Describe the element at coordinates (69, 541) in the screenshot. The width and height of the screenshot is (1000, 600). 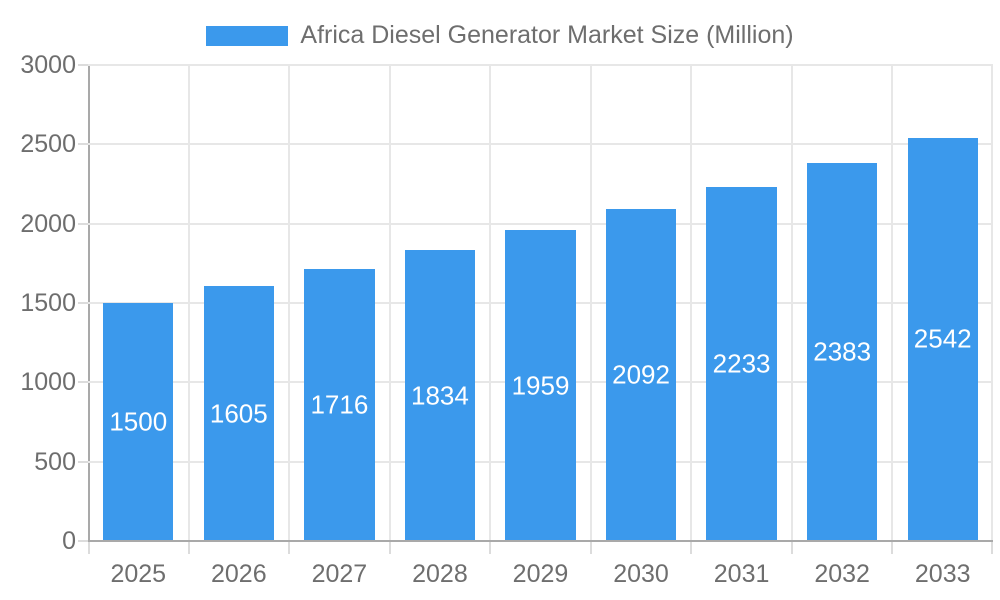
I see `y-axis-label: 0` at that location.